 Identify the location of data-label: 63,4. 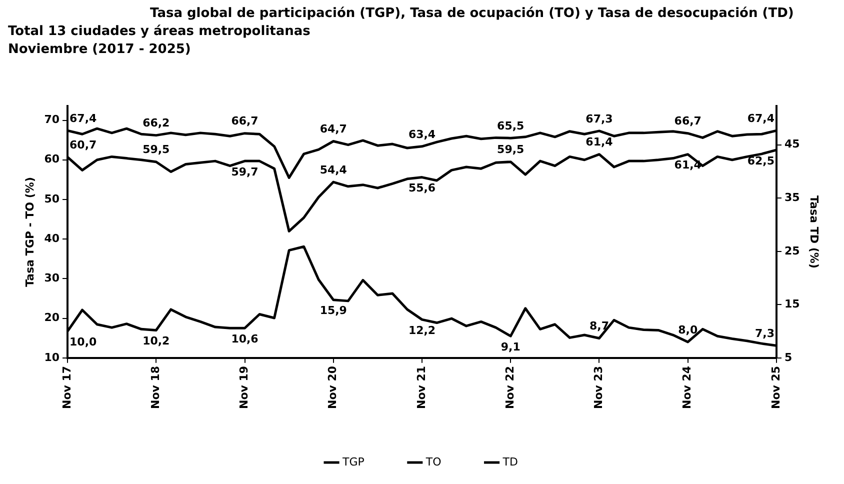
(422, 134).